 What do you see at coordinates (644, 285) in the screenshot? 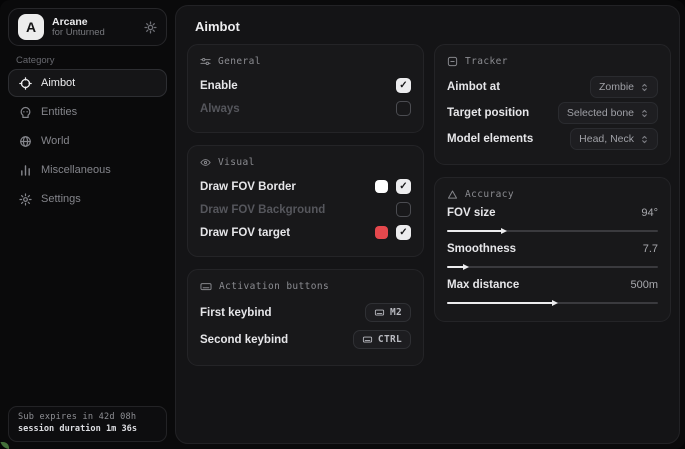
I see `max-distance-value: 500m` at bounding box center [644, 285].